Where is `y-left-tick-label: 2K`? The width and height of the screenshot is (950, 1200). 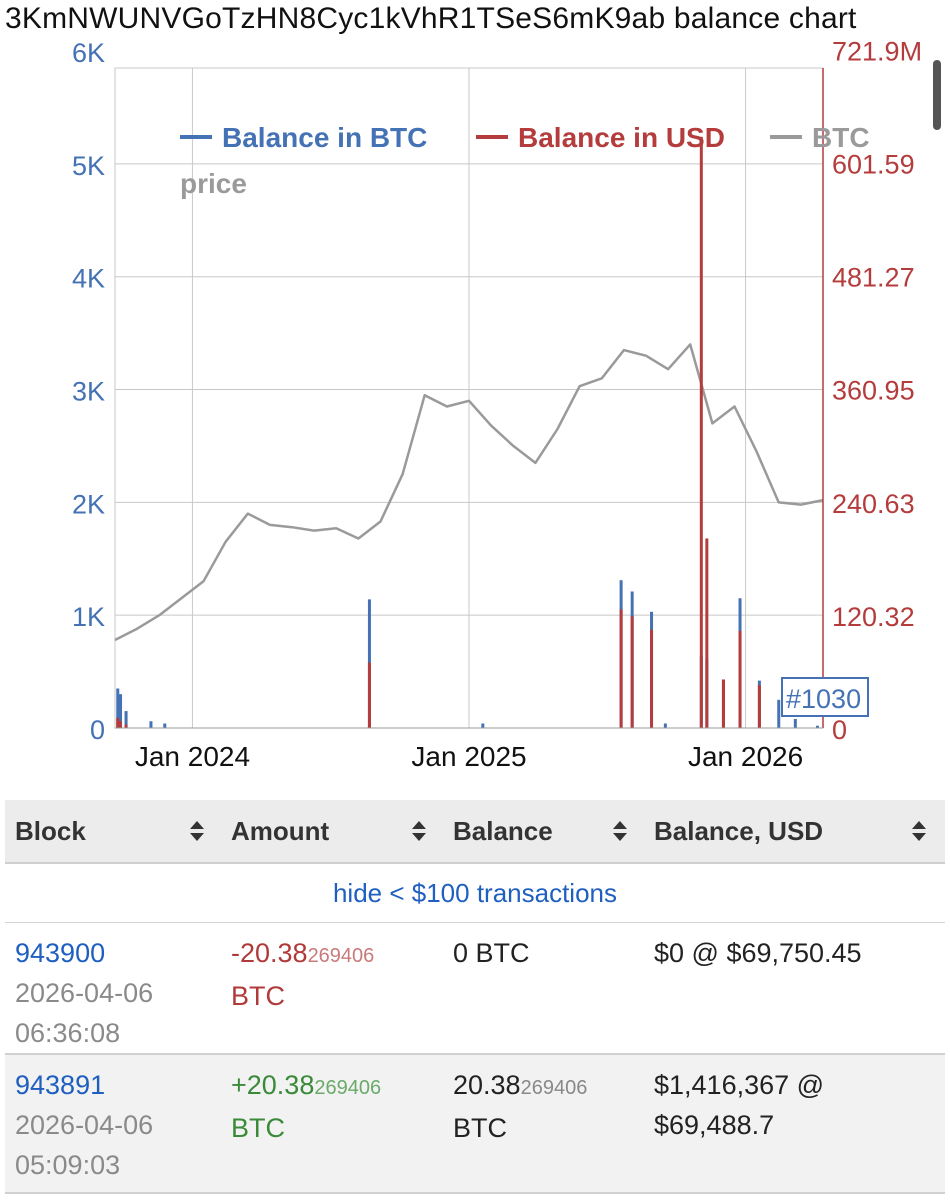
y-left-tick-label: 2K is located at coordinates (88, 504).